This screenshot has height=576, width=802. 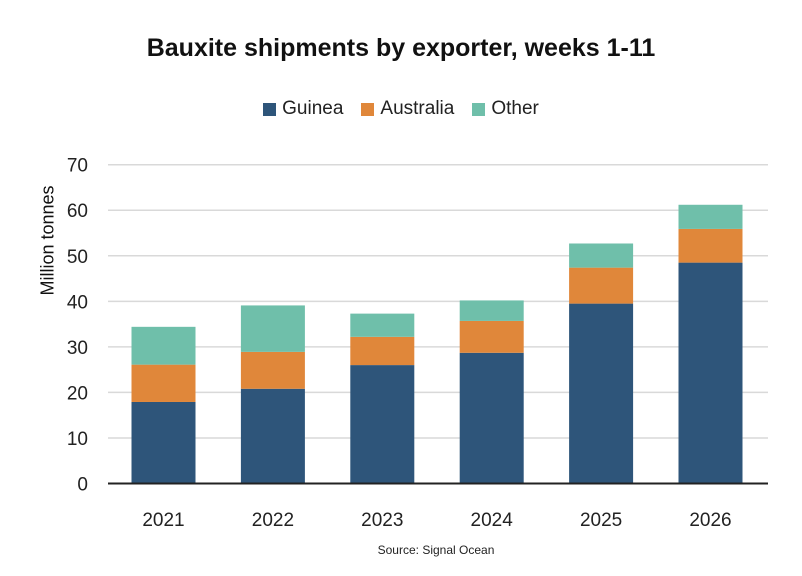 I want to click on bar-other-2022, so click(x=272, y=328).